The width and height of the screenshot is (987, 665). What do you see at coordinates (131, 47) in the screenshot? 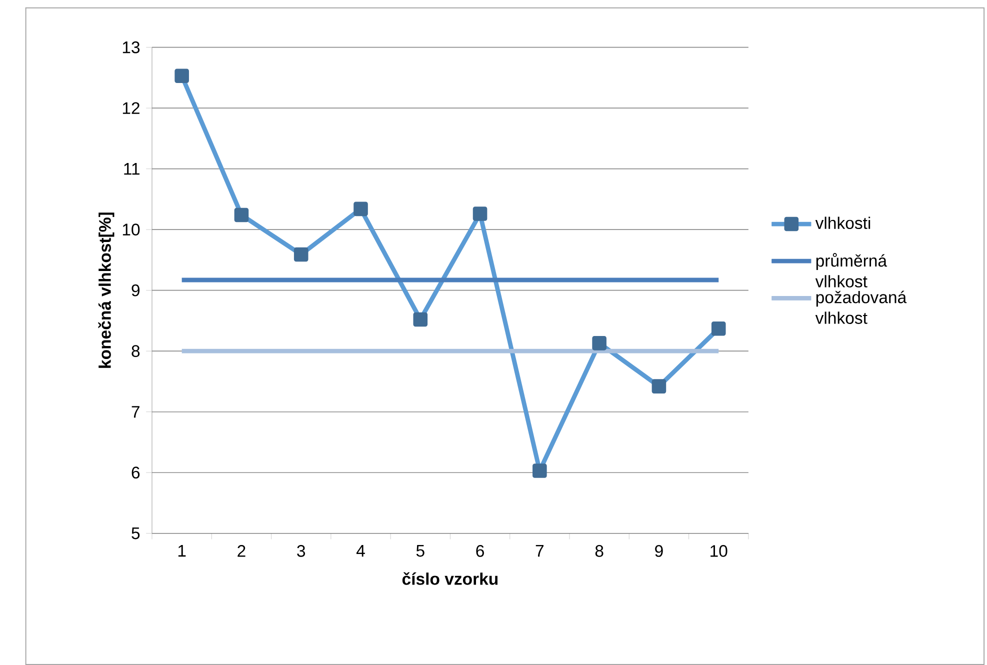
I see `y-tick-label: 13` at bounding box center [131, 47].